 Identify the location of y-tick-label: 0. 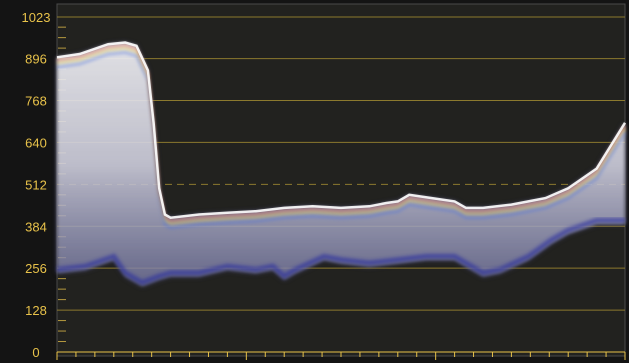
(35, 352).